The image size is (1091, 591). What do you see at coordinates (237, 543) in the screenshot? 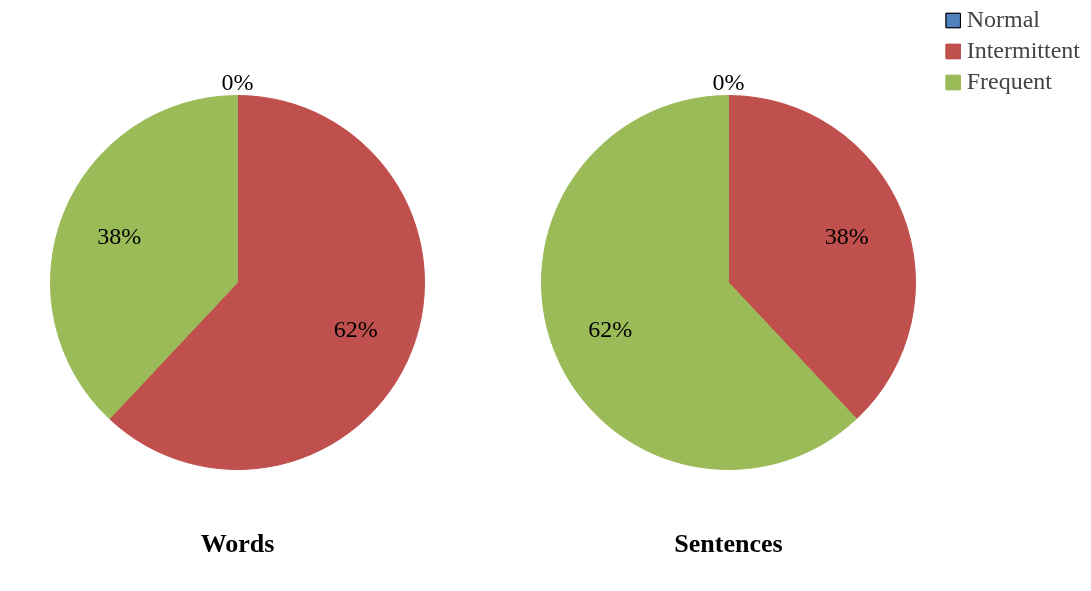
I see `slice-label: Words` at bounding box center [237, 543].